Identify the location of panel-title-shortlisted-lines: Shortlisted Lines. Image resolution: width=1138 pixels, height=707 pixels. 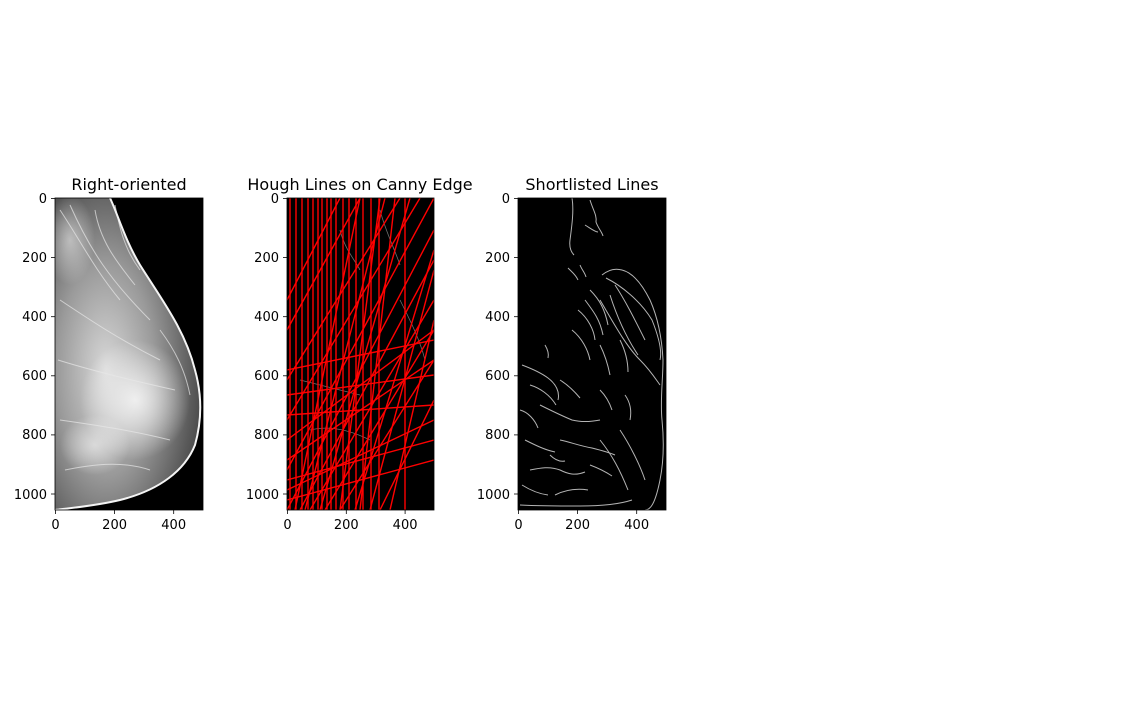
(591, 184).